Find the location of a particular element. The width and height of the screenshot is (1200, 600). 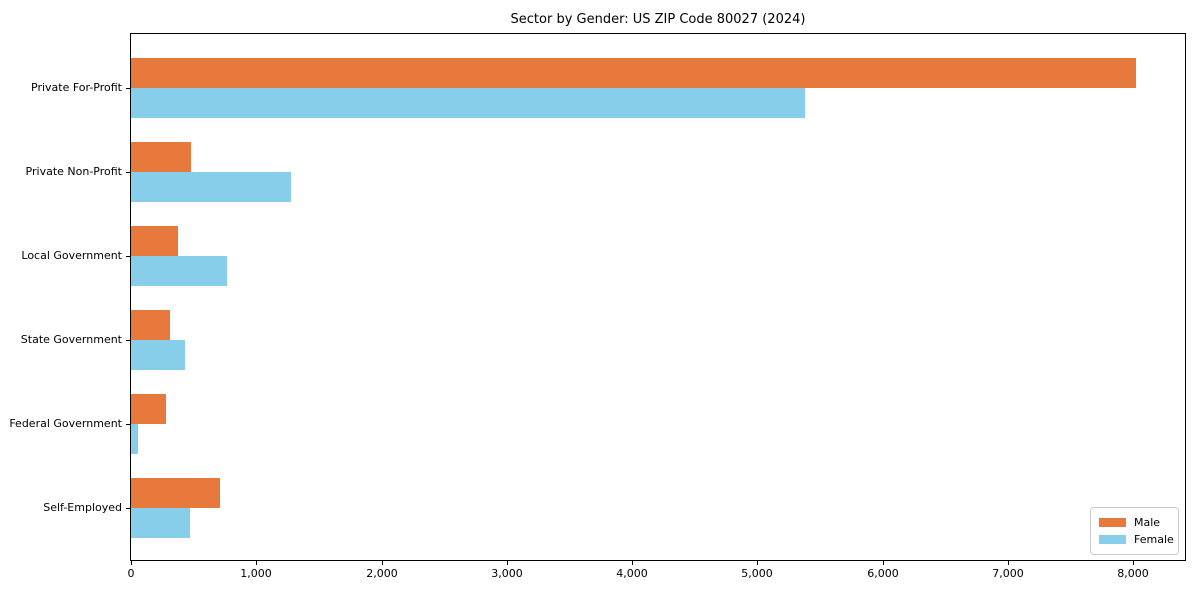

legend-entry-female: Female is located at coordinates (1136, 539).